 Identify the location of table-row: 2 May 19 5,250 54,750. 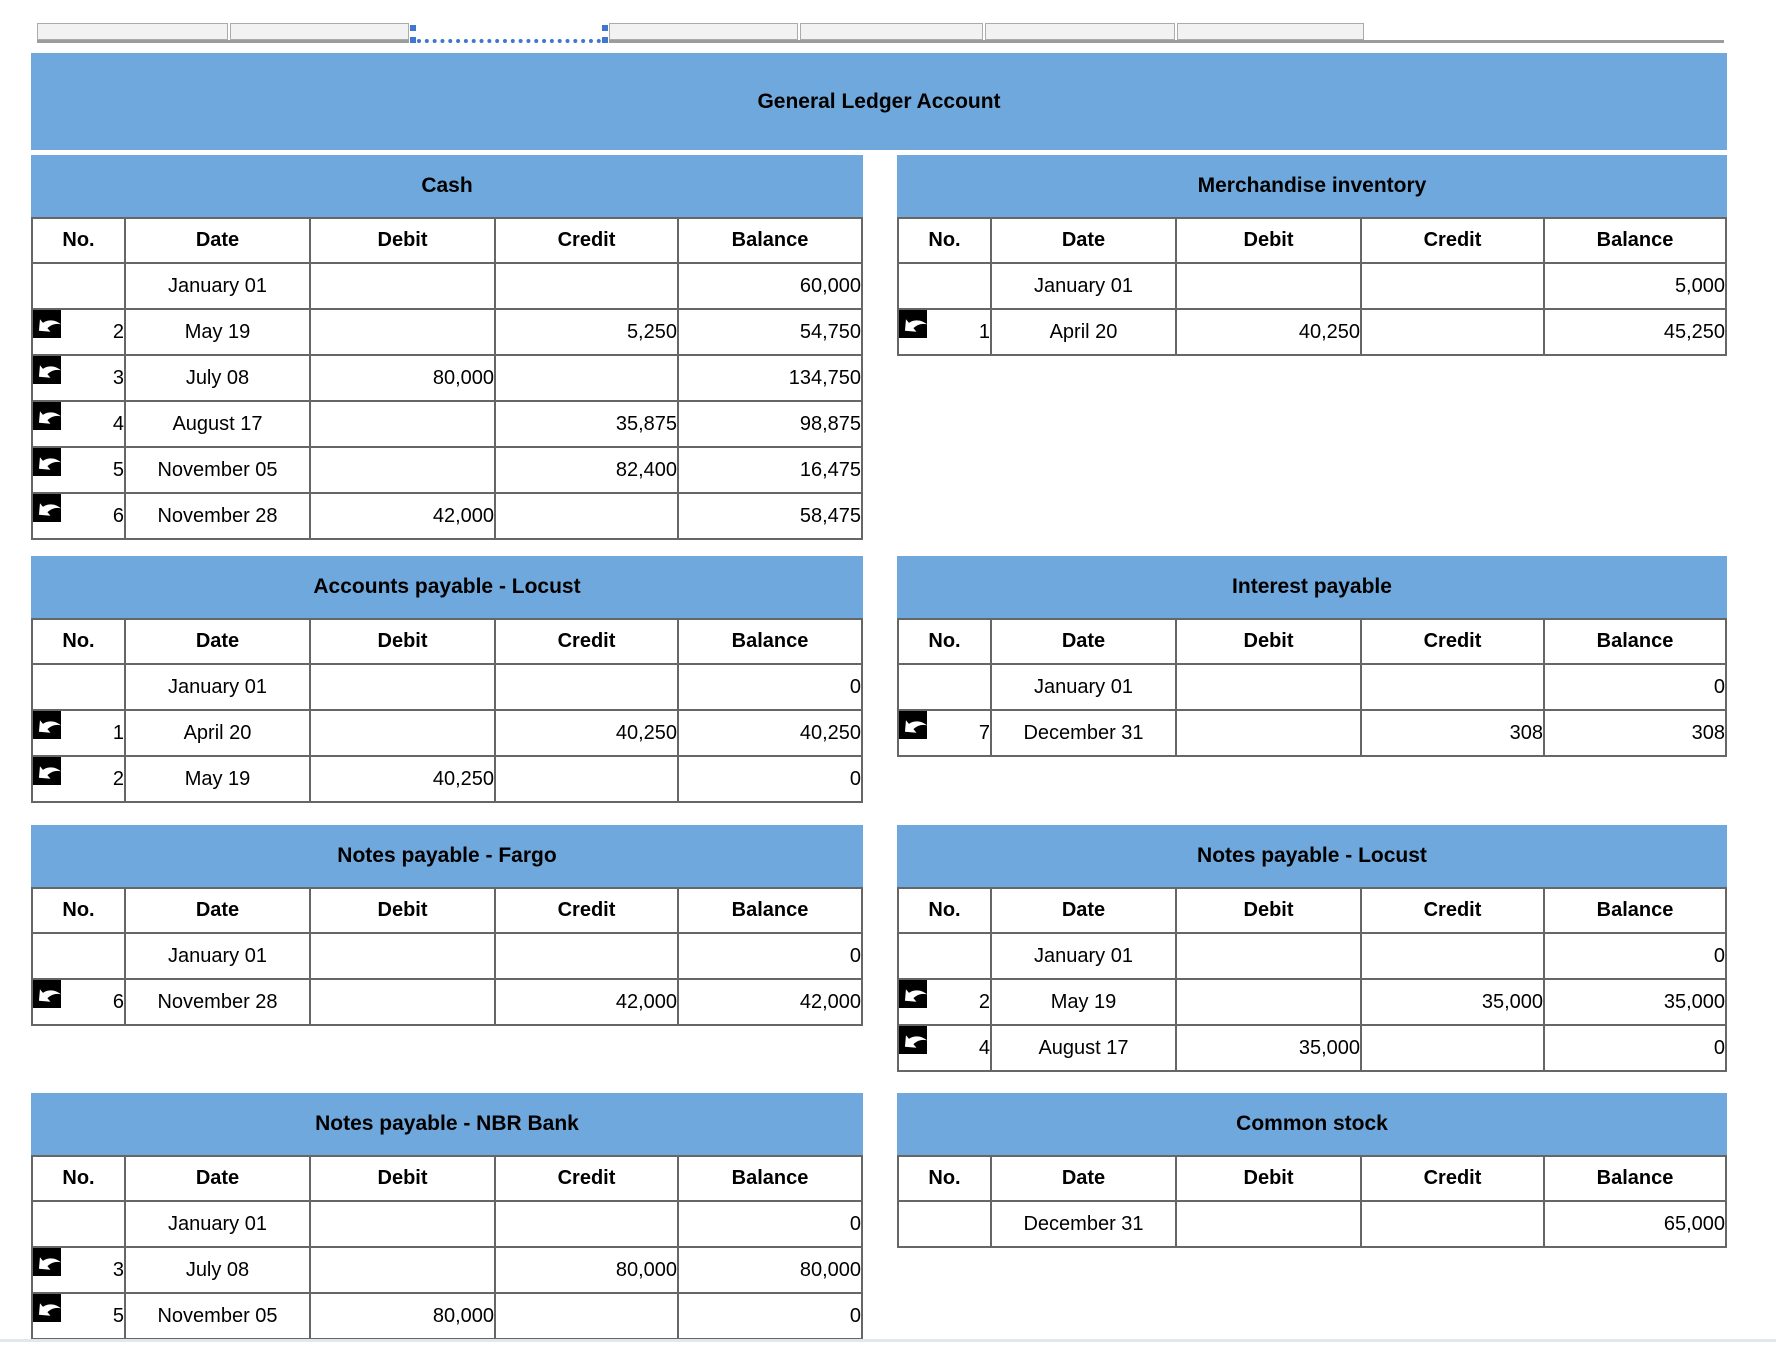
(447, 332).